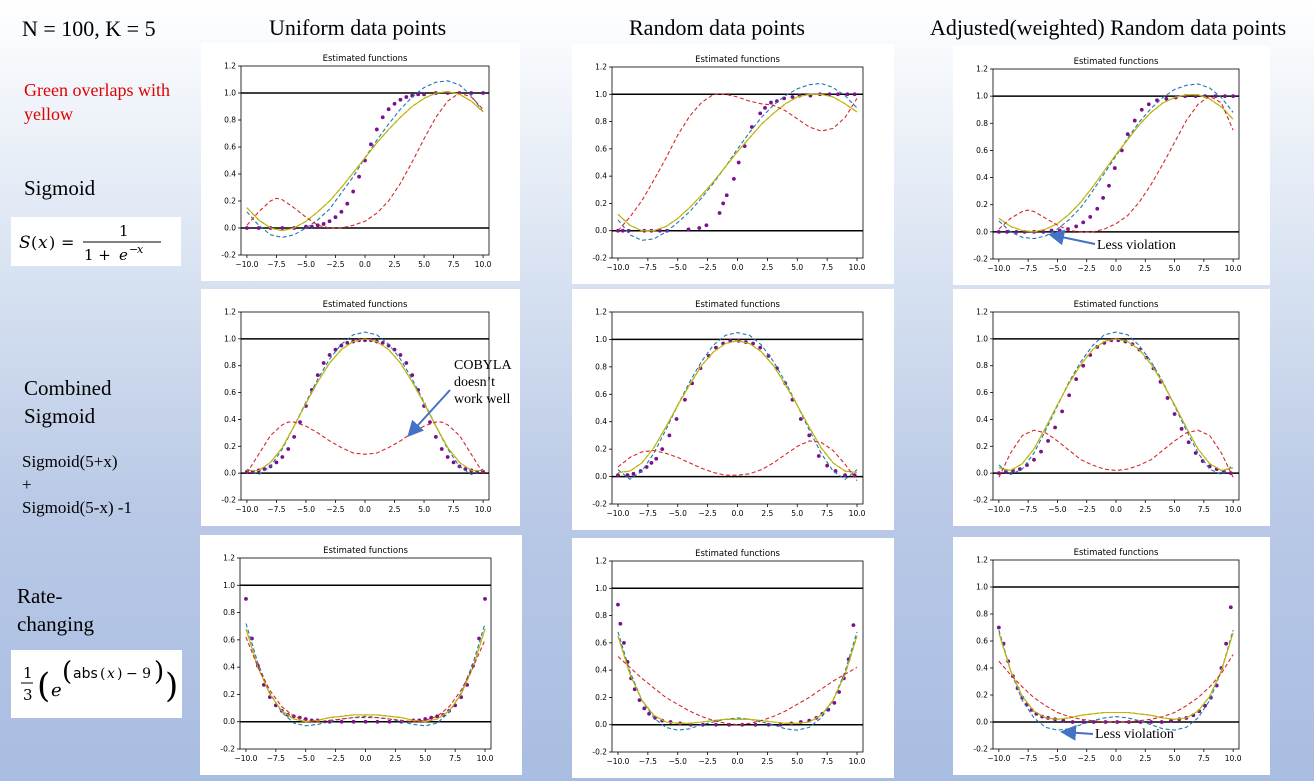 Image resolution: width=1314 pixels, height=781 pixels. Describe the element at coordinates (28, 673) in the screenshot. I see `svg-text: 1` at that location.